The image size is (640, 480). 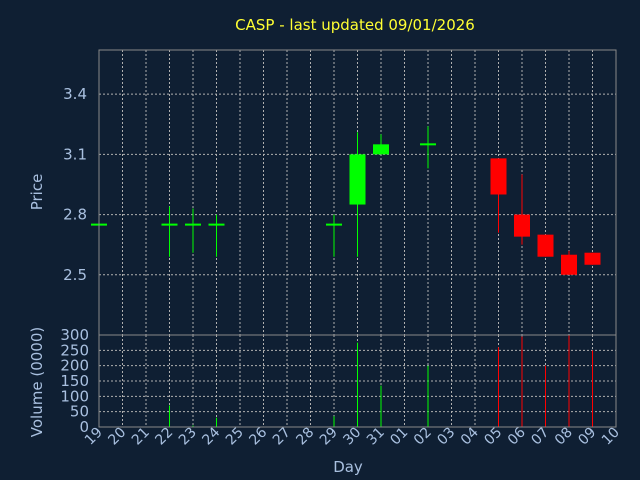 I want to click on x-tick-label: 28, so click(x=305, y=437).